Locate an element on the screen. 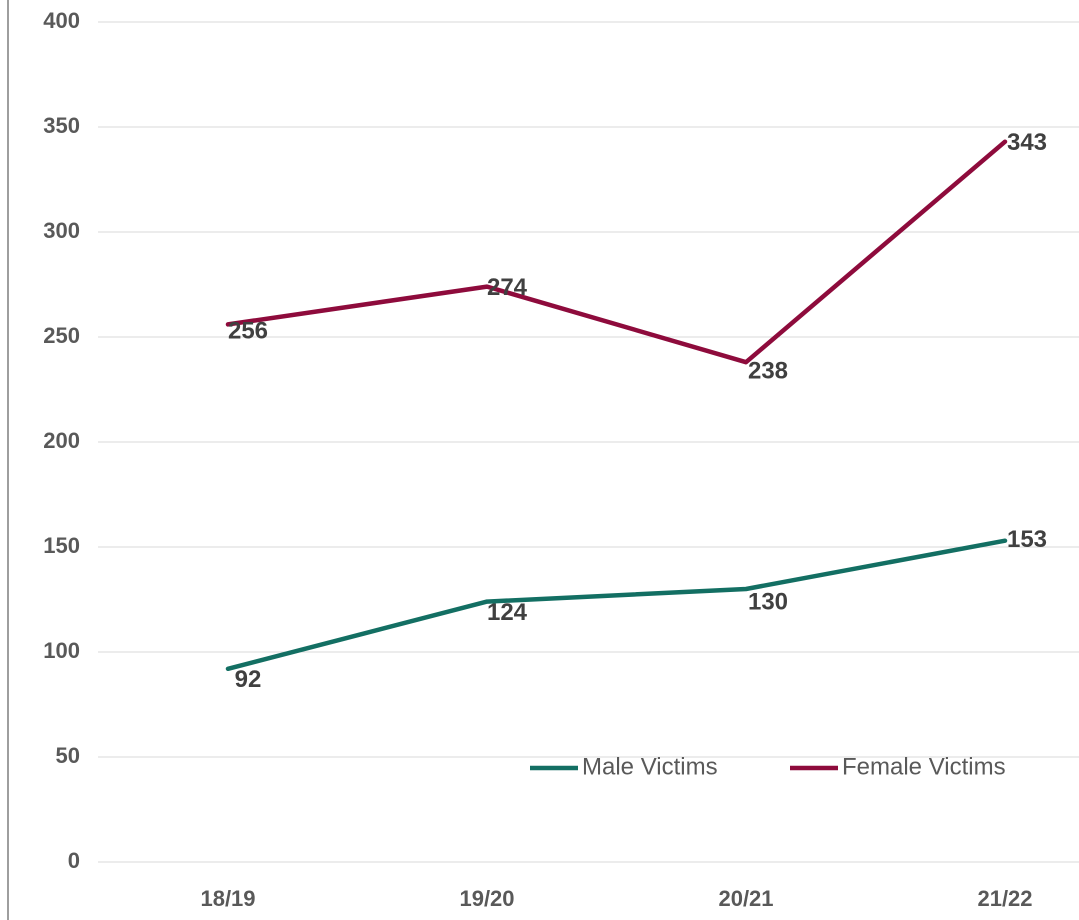 This screenshot has width=1079, height=920. x-tick-label: 18/19 is located at coordinates (227, 898).